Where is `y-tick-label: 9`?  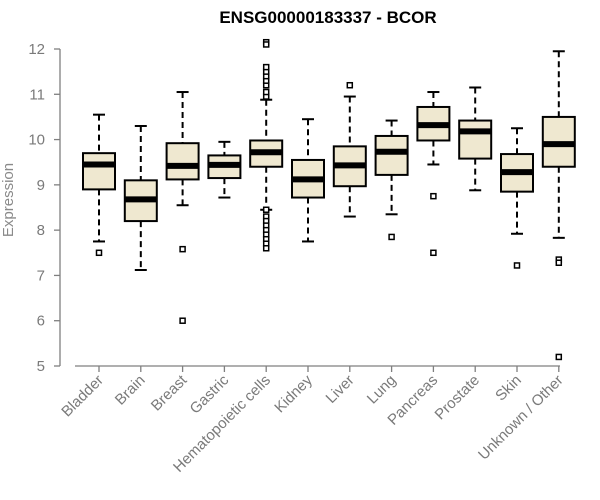 y-tick-label: 9 is located at coordinates (41, 185).